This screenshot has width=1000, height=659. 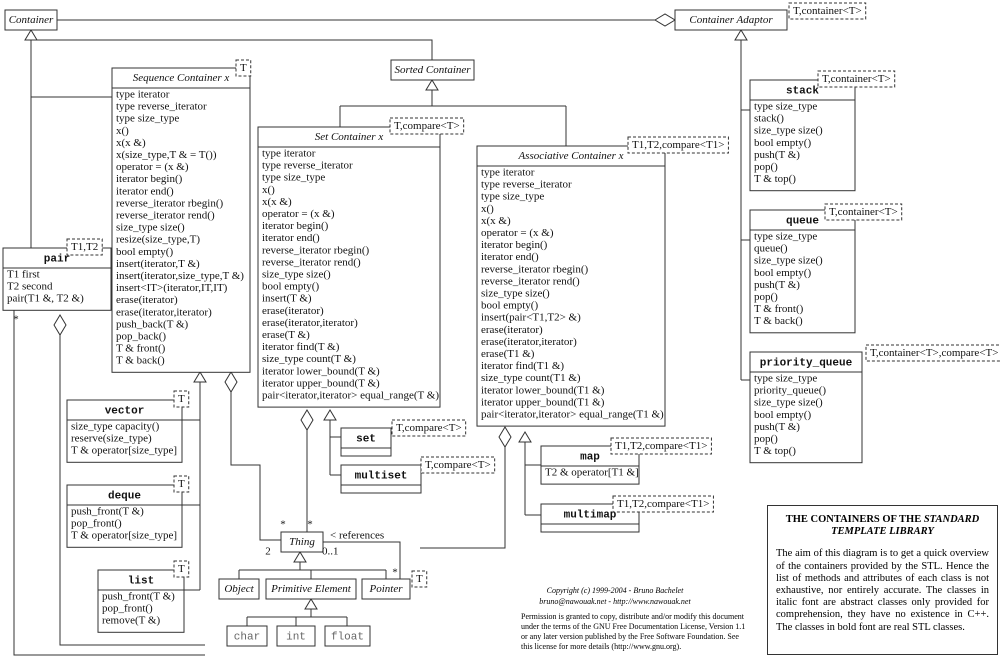 What do you see at coordinates (158, 264) in the screenshot?
I see `class-member: insert(iterator,T &)` at bounding box center [158, 264].